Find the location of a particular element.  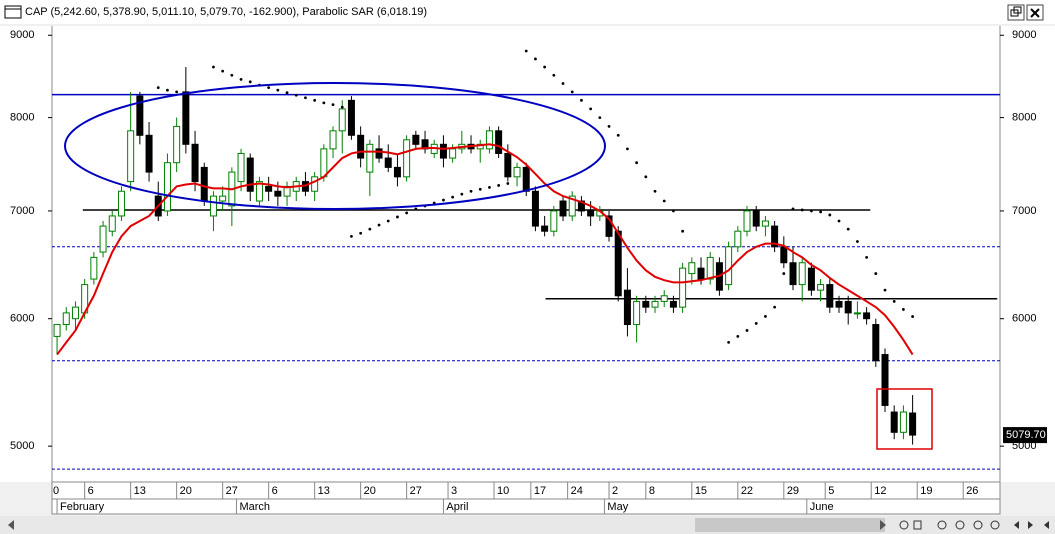

scroll-left is located at coordinates (11, 525).